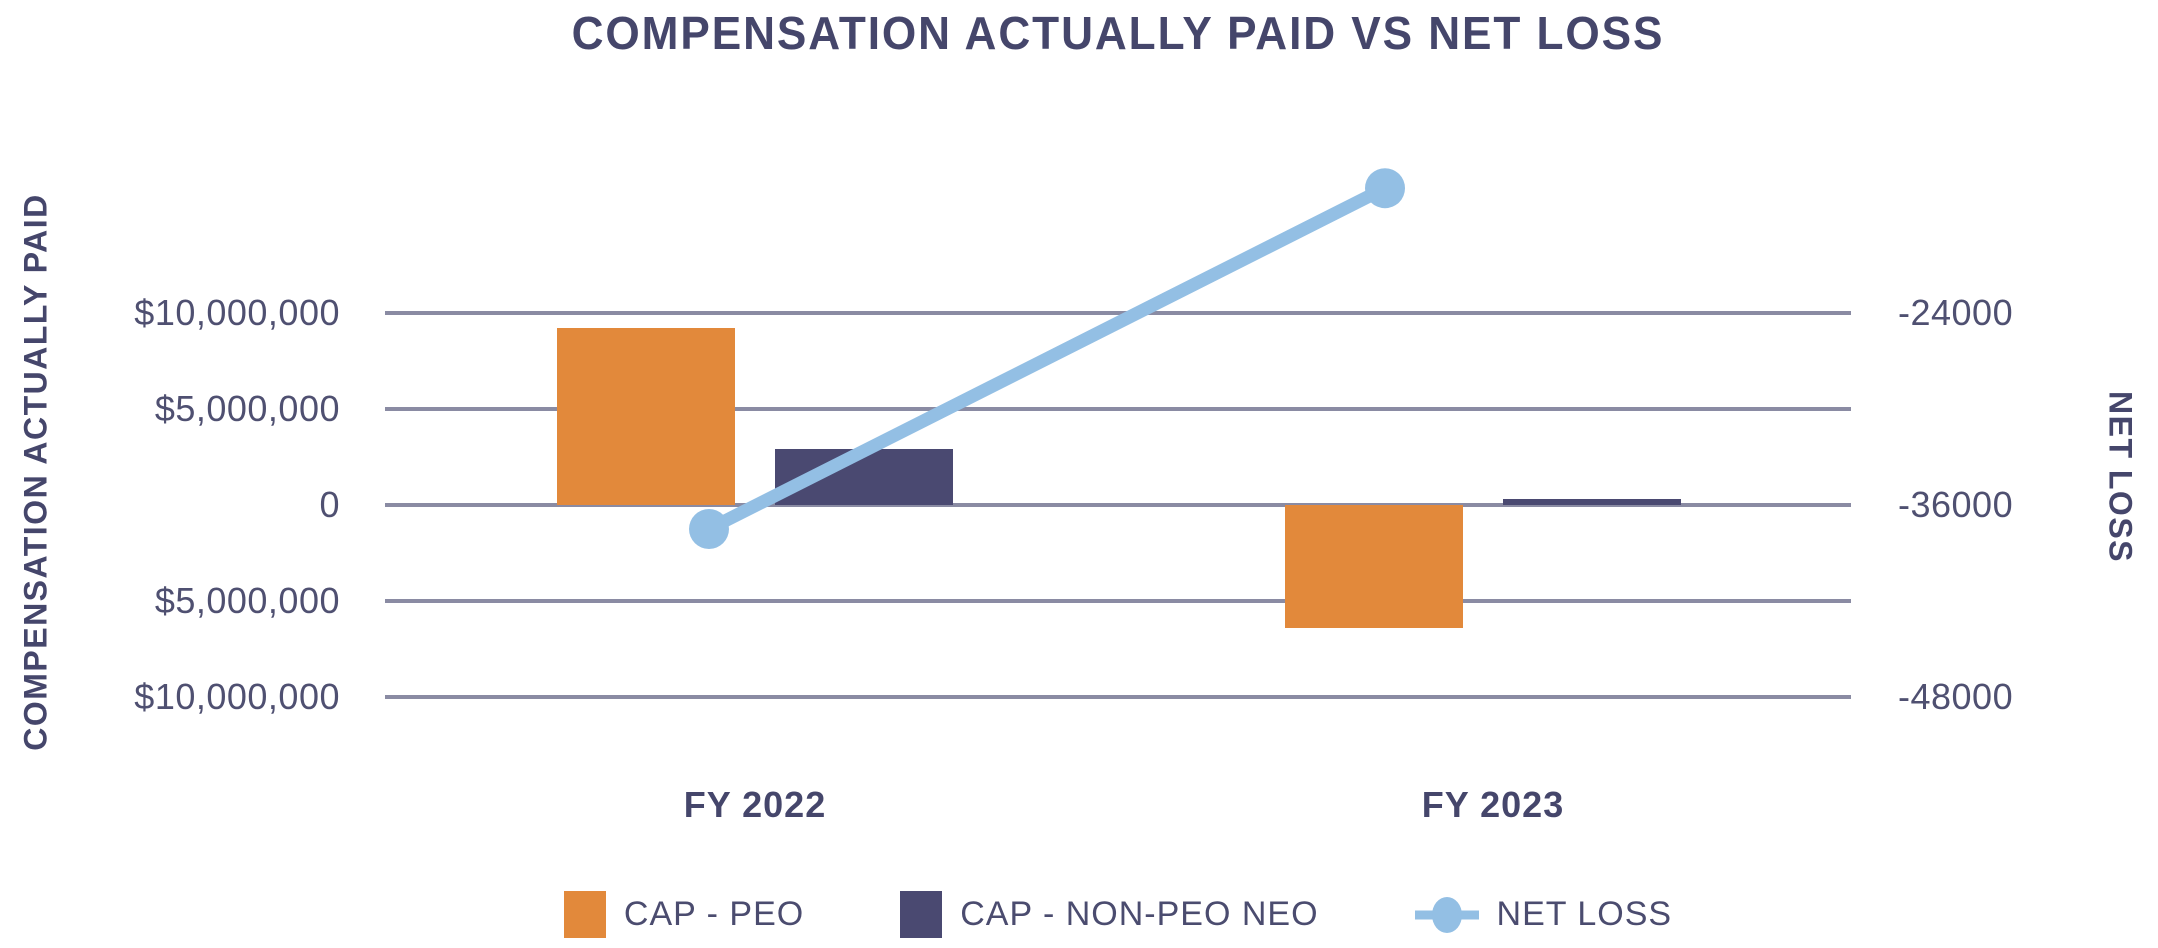 The image size is (2158, 948). Describe the element at coordinates (864, 477) in the screenshot. I see `bar-cap-non-peo-neo-fy-2022` at that location.